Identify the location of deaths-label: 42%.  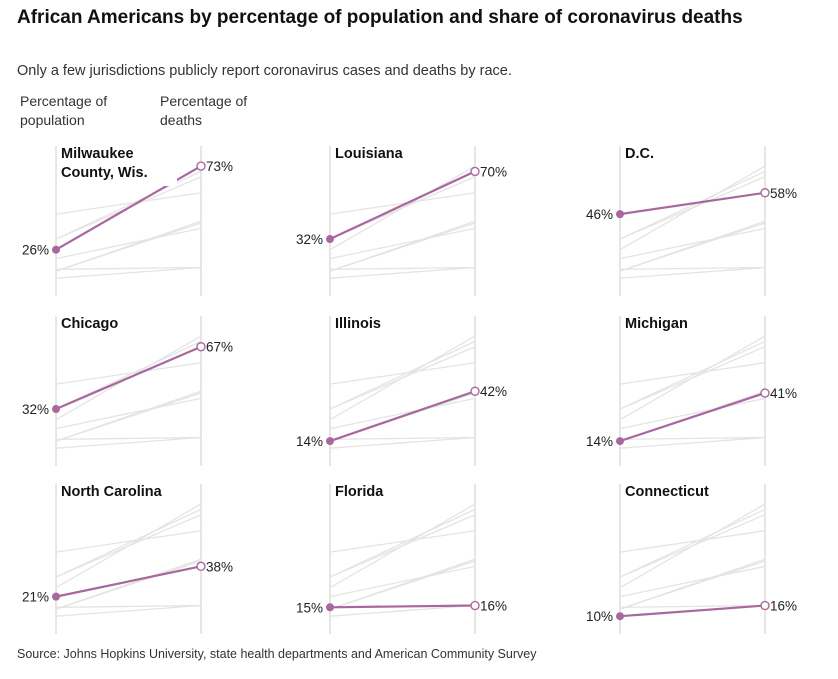
(493, 391).